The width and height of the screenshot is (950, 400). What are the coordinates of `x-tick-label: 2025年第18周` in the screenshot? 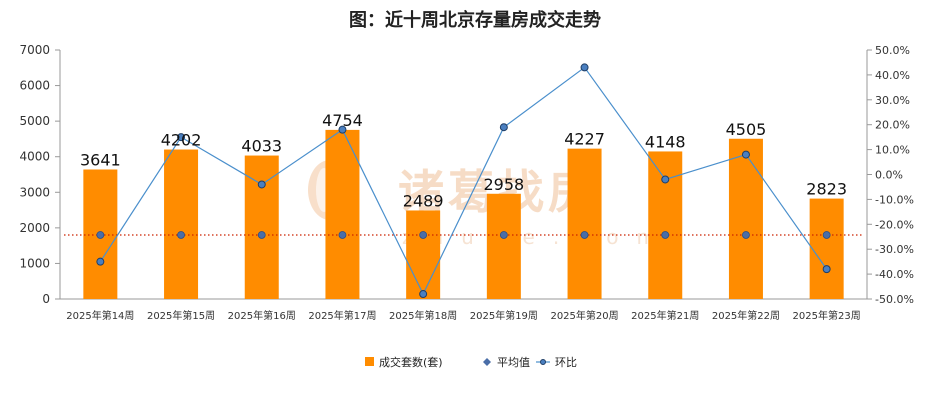 It's located at (423, 315).